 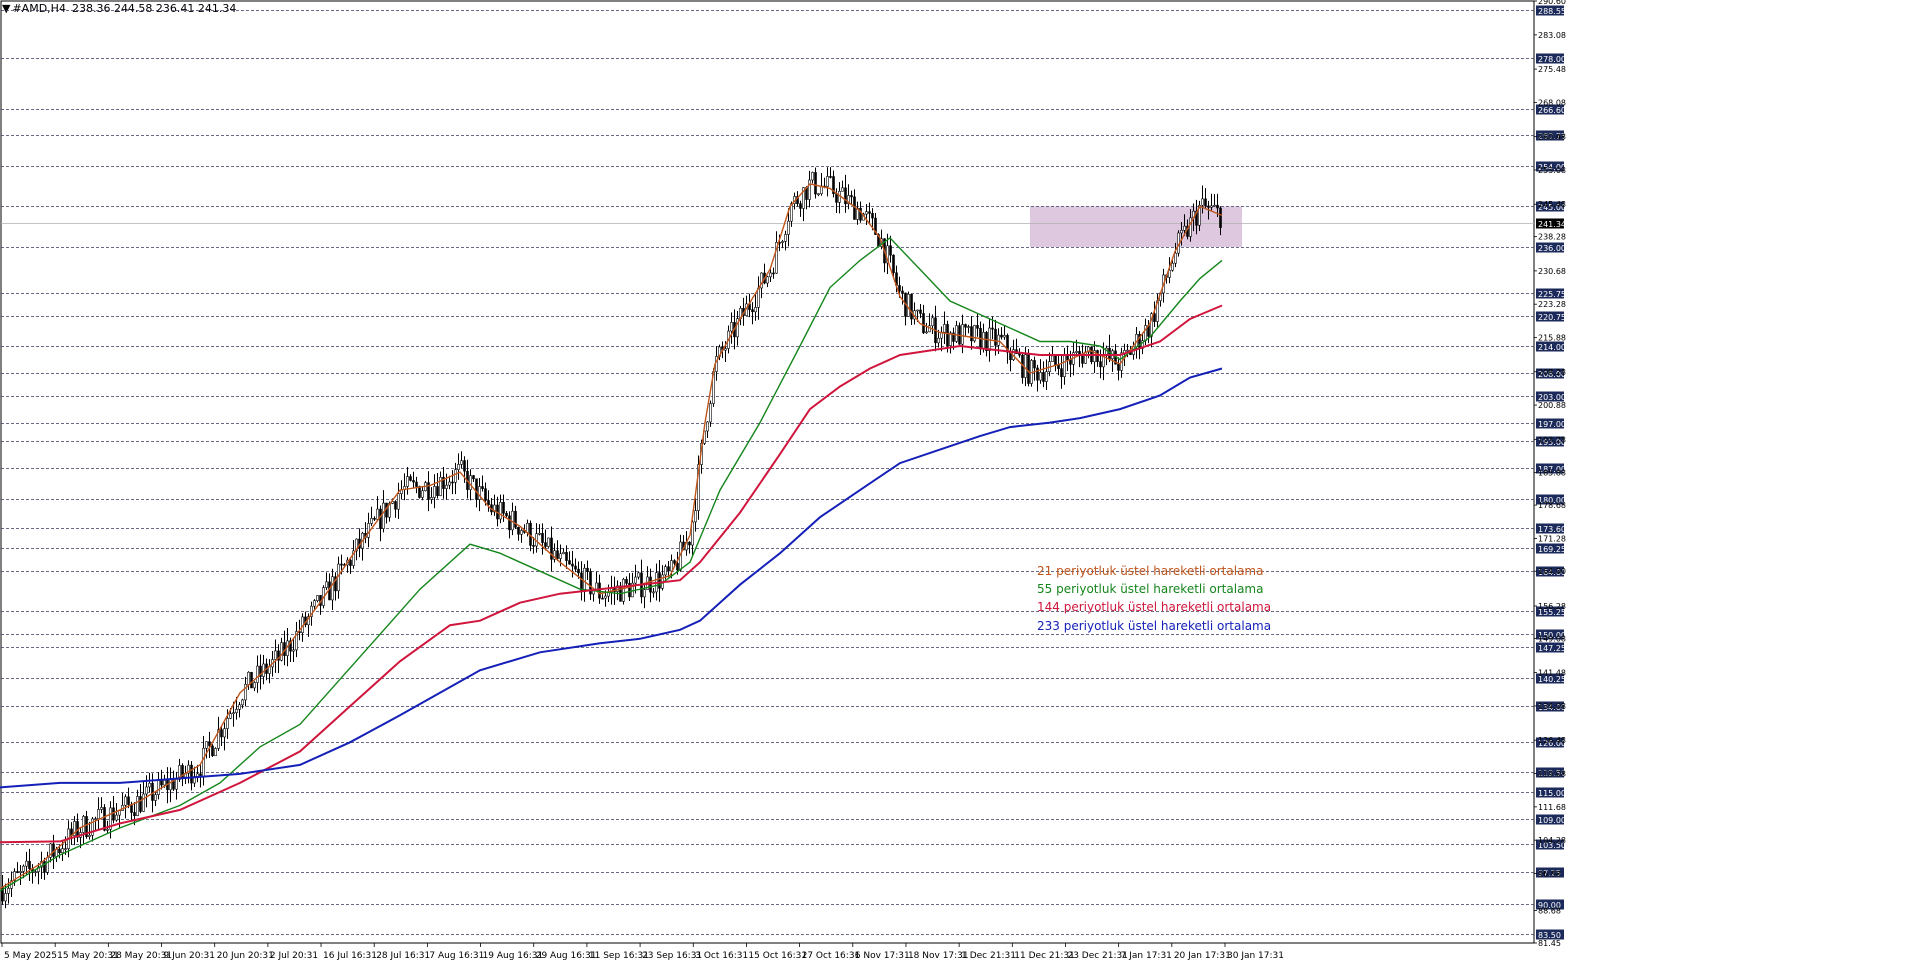 What do you see at coordinates (1552, 505) in the screenshot?
I see `y-tick-label: 178.68` at bounding box center [1552, 505].